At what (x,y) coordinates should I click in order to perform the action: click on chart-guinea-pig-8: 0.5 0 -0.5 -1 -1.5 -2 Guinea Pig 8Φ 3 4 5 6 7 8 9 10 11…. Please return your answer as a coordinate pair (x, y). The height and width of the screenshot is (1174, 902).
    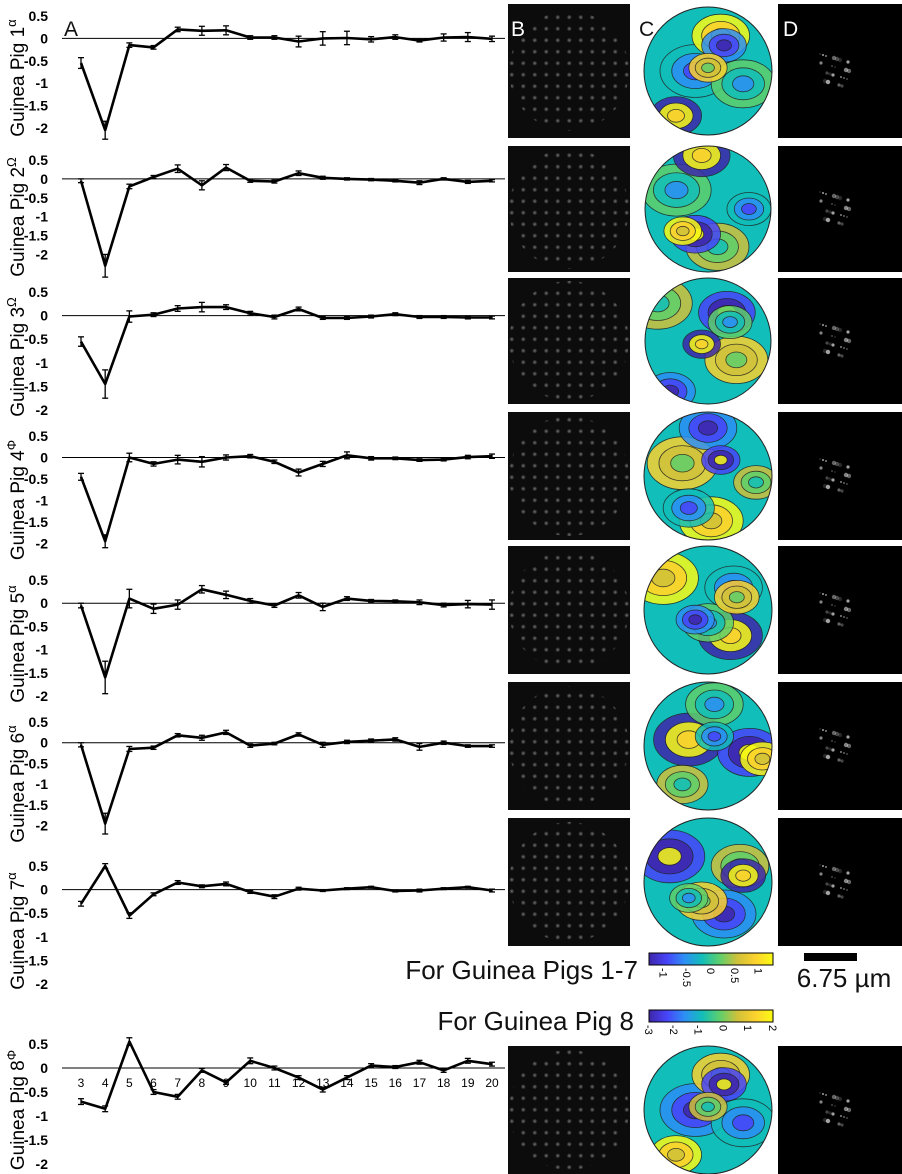
    Looking at the image, I should click on (254, 1104).